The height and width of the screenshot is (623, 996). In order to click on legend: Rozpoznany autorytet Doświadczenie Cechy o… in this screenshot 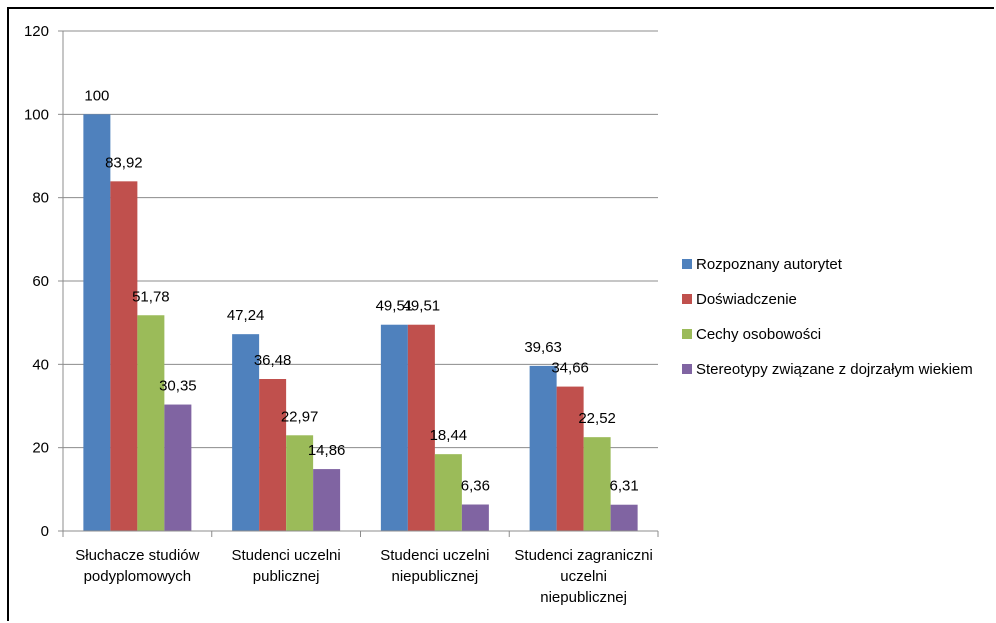, I will do `click(827, 317)`.